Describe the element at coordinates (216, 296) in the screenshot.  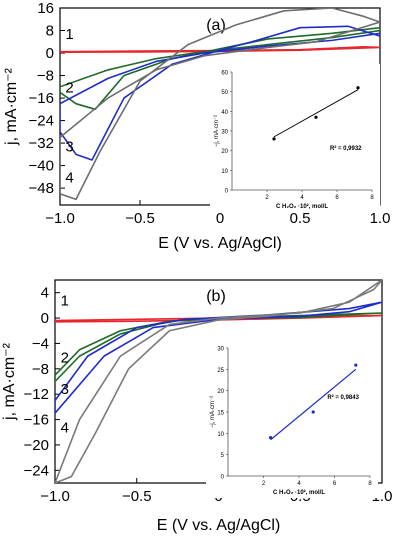
I see `panel-label: (b)` at that location.